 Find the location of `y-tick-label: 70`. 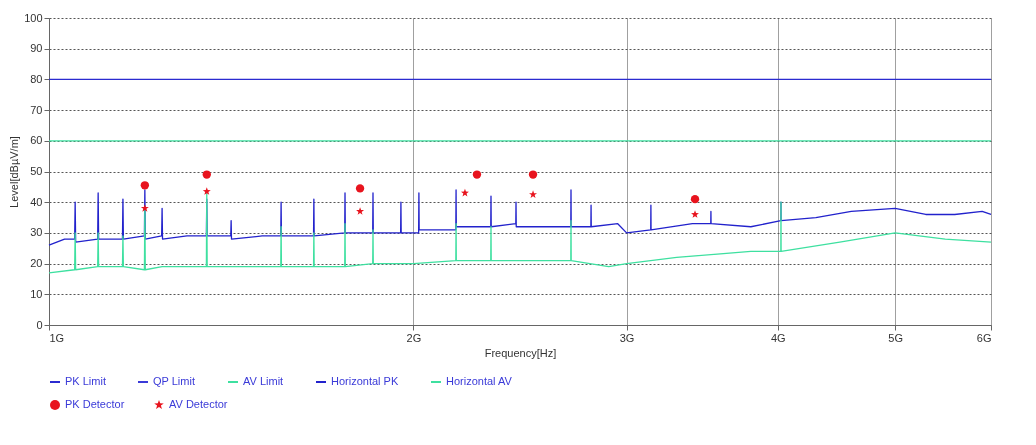

y-tick-label: 70 is located at coordinates (36, 109).